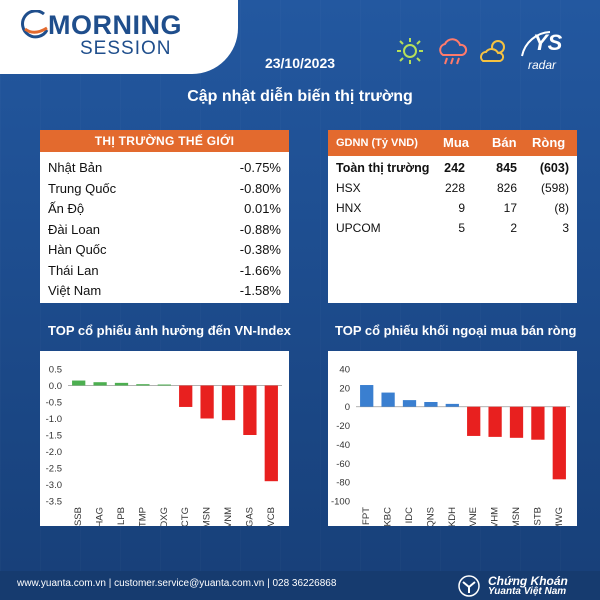 This screenshot has width=600, height=600. Describe the element at coordinates (260, 167) in the screenshot. I see `market-change: -0.75%` at that location.